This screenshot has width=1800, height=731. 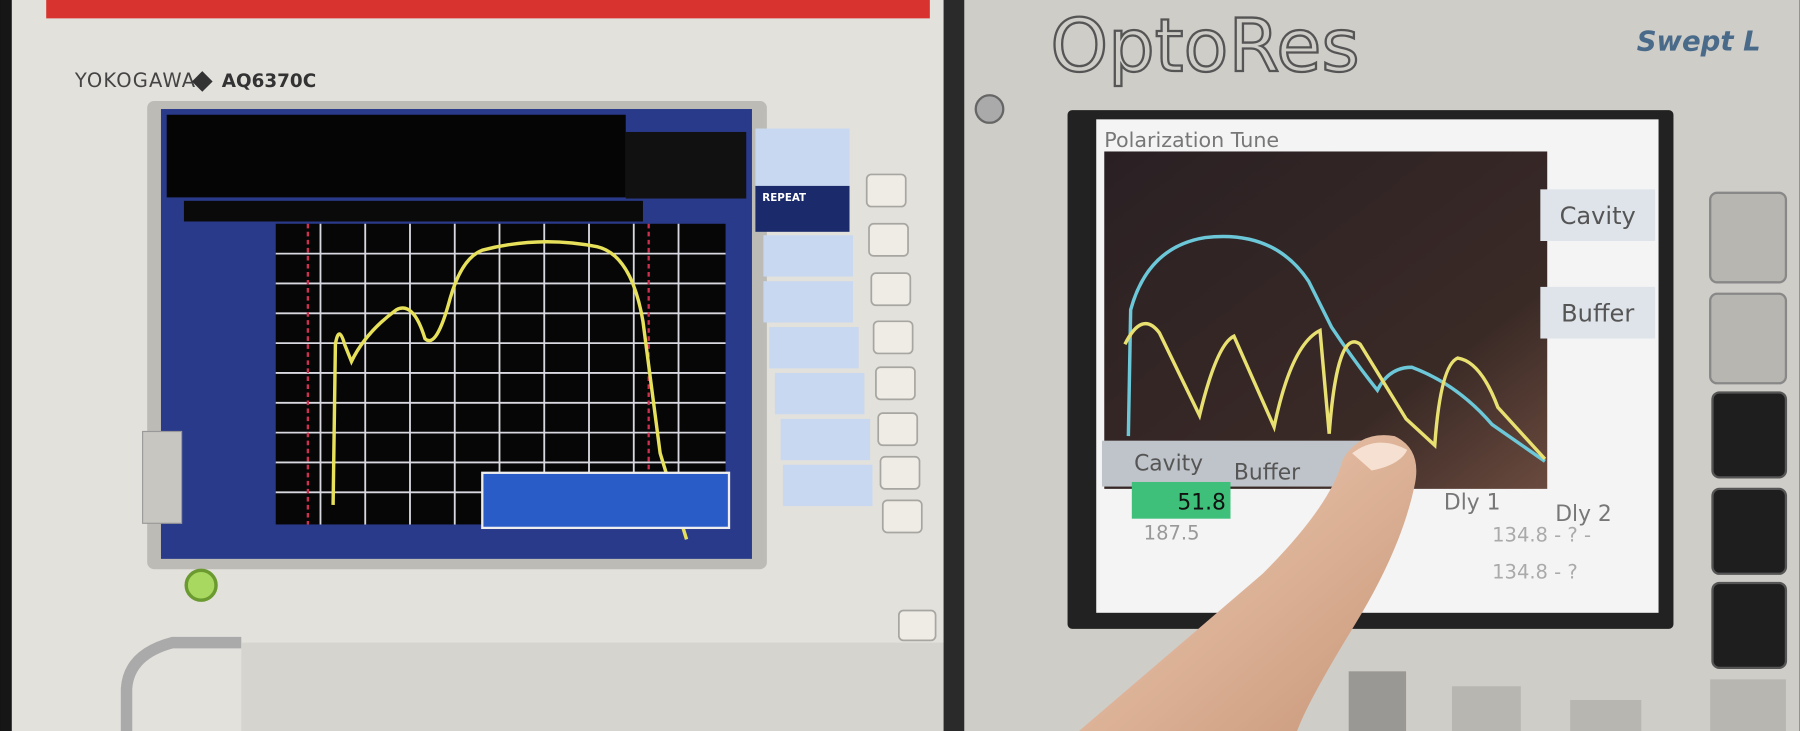 I want to click on product-name: Swept L, so click(x=1699, y=41).